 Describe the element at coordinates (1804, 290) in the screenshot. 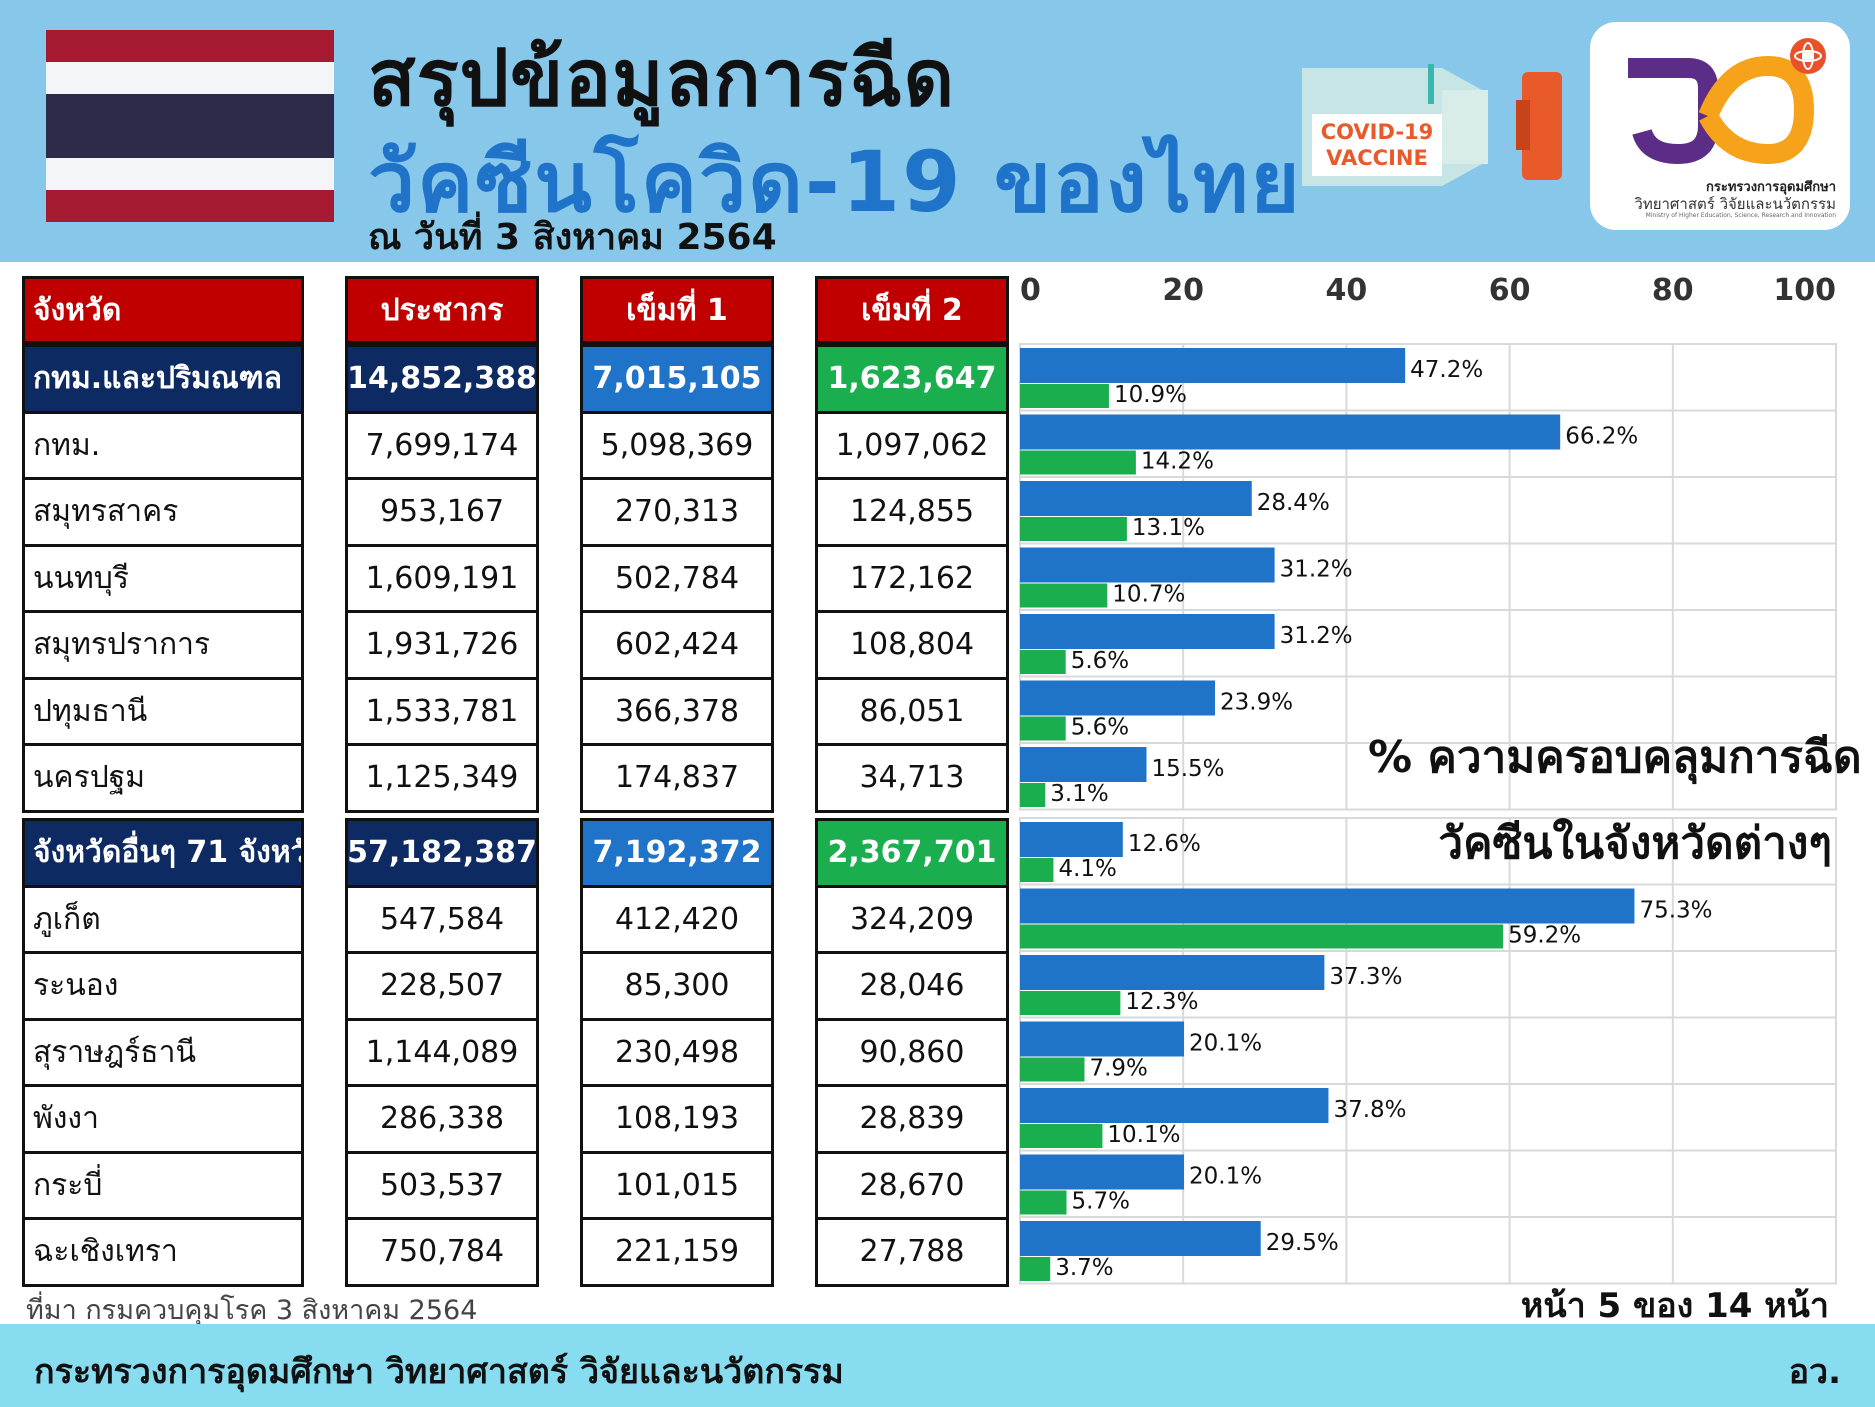

I see `x-tick-label: 100` at that location.